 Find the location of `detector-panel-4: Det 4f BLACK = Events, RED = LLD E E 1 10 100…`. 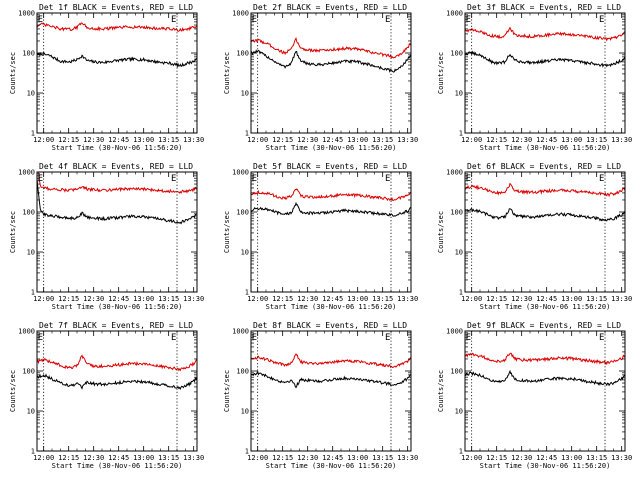

detector-panel-4: Det 4f BLACK = Events, RED = LLD E E 1 10 100… is located at coordinates (106, 236).